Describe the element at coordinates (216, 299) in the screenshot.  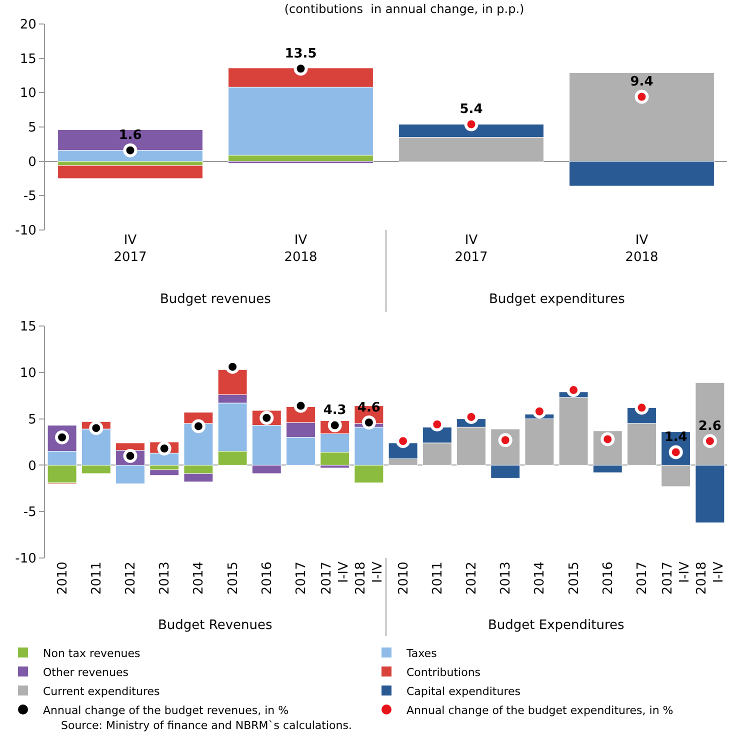
I see `text: Budget revenues` at that location.